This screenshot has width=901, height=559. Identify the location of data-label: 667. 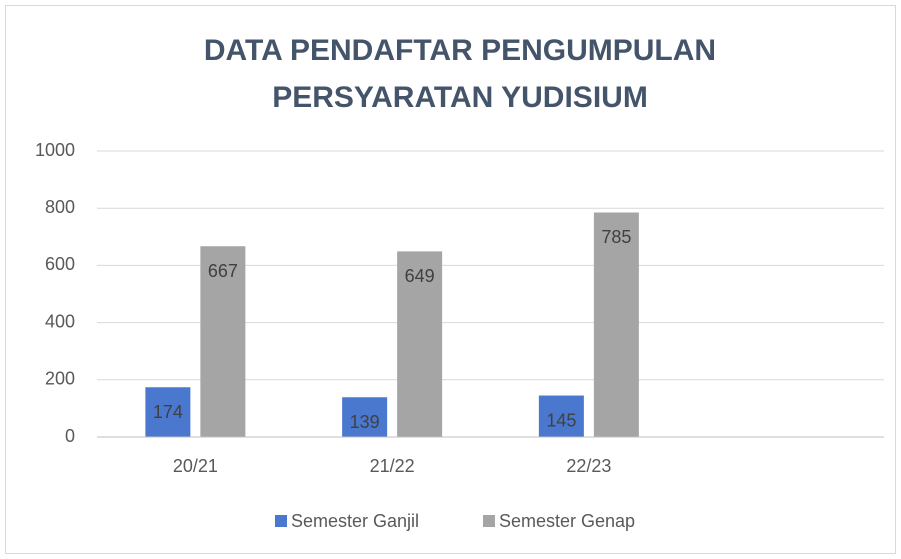
(223, 271).